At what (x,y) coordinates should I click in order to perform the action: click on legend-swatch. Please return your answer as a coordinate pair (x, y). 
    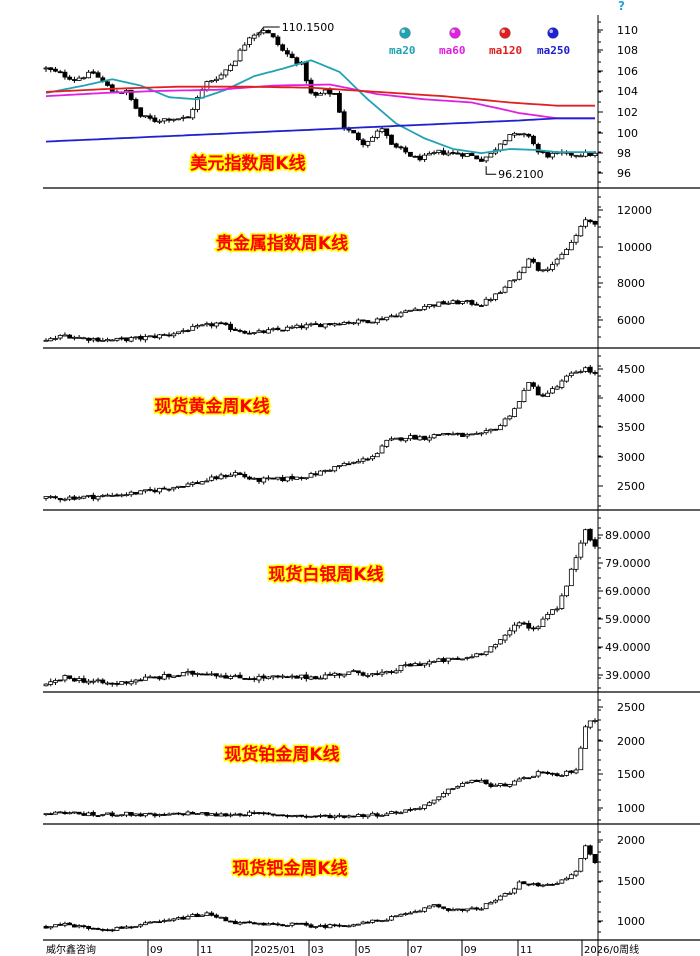
    Looking at the image, I should click on (405, 33).